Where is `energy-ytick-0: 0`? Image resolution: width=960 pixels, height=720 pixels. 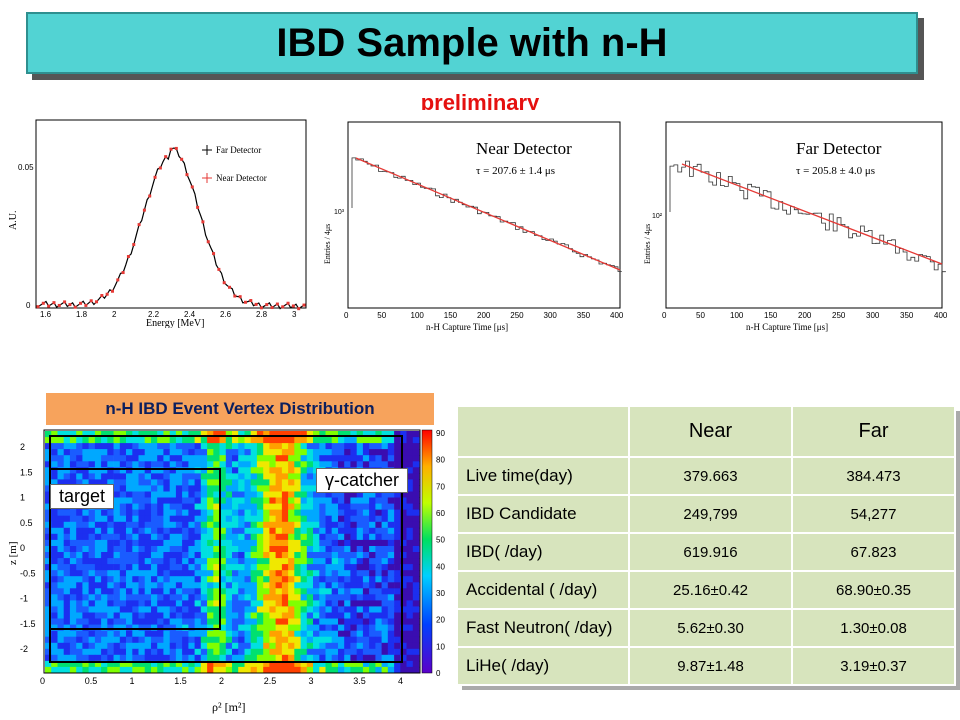 energy-ytick-0: 0 is located at coordinates (28, 305).